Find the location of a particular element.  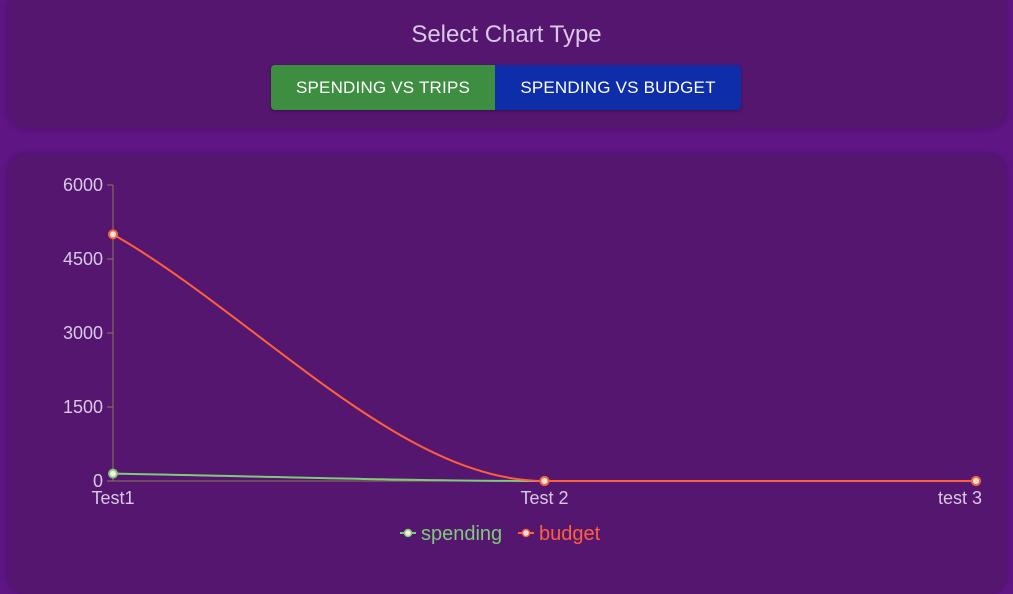

spending-vs-trips-button: SPENDING VS TRIPS is located at coordinates (383, 87).